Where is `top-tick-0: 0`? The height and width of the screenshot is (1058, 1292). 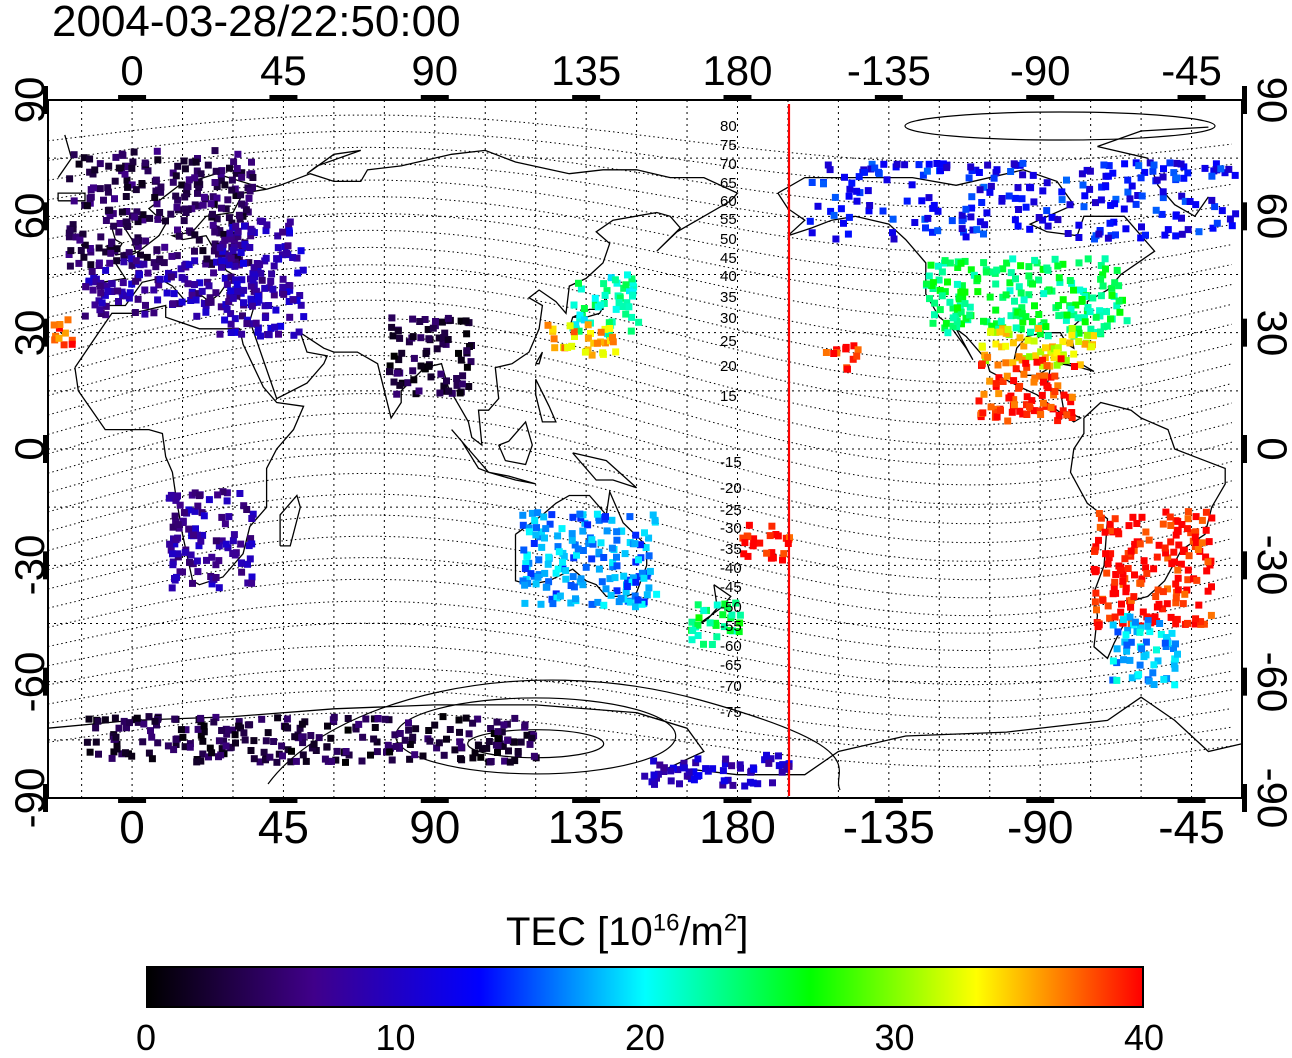 top-tick-0: 0 is located at coordinates (132, 70).